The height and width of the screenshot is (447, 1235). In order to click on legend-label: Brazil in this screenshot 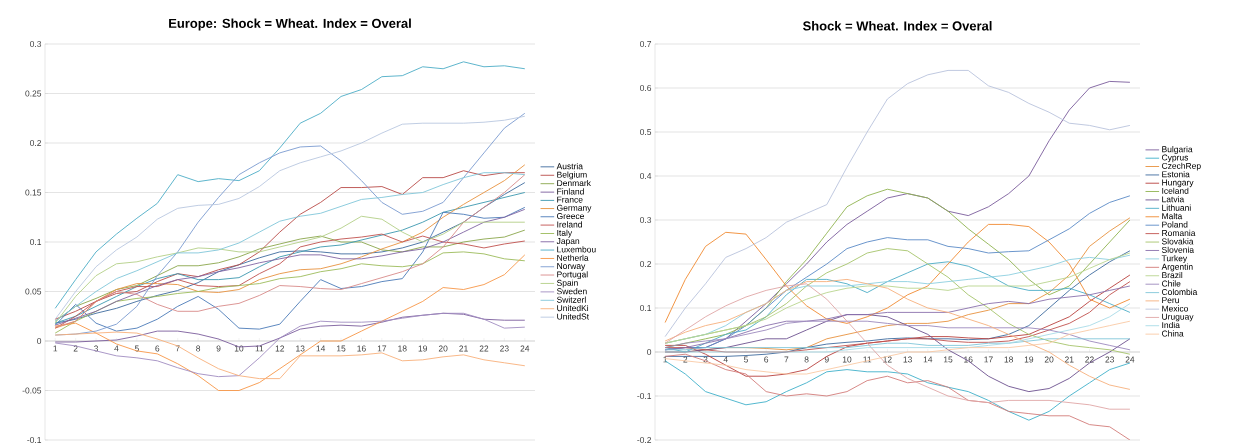, I will do `click(1172, 275)`.